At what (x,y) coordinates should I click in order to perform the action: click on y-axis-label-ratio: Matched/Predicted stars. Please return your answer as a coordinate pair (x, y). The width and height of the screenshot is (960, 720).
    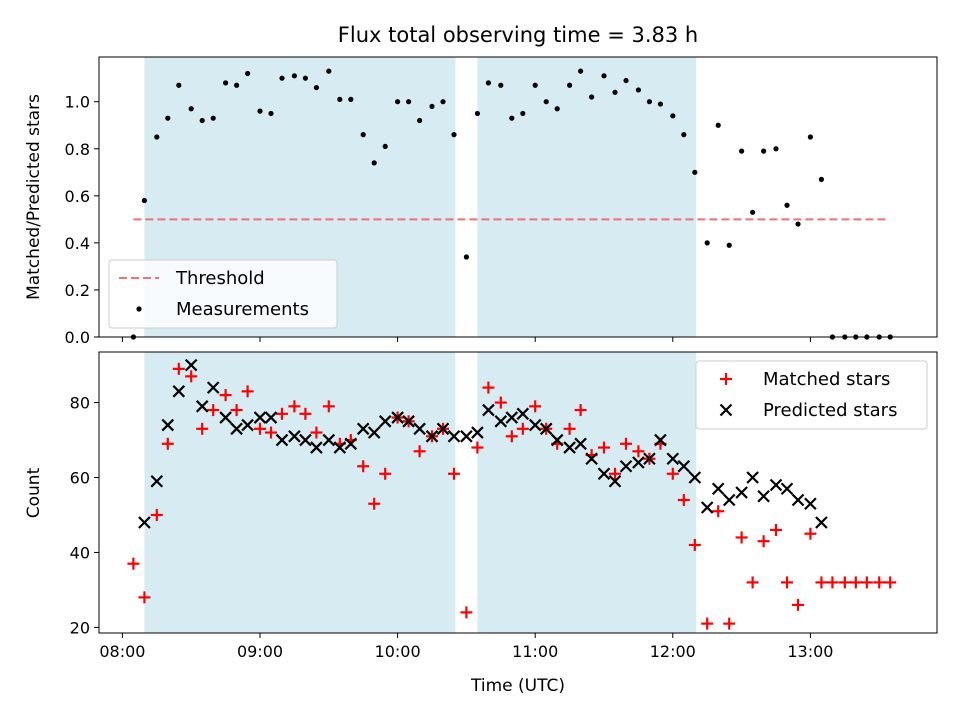
    Looking at the image, I should click on (34, 197).